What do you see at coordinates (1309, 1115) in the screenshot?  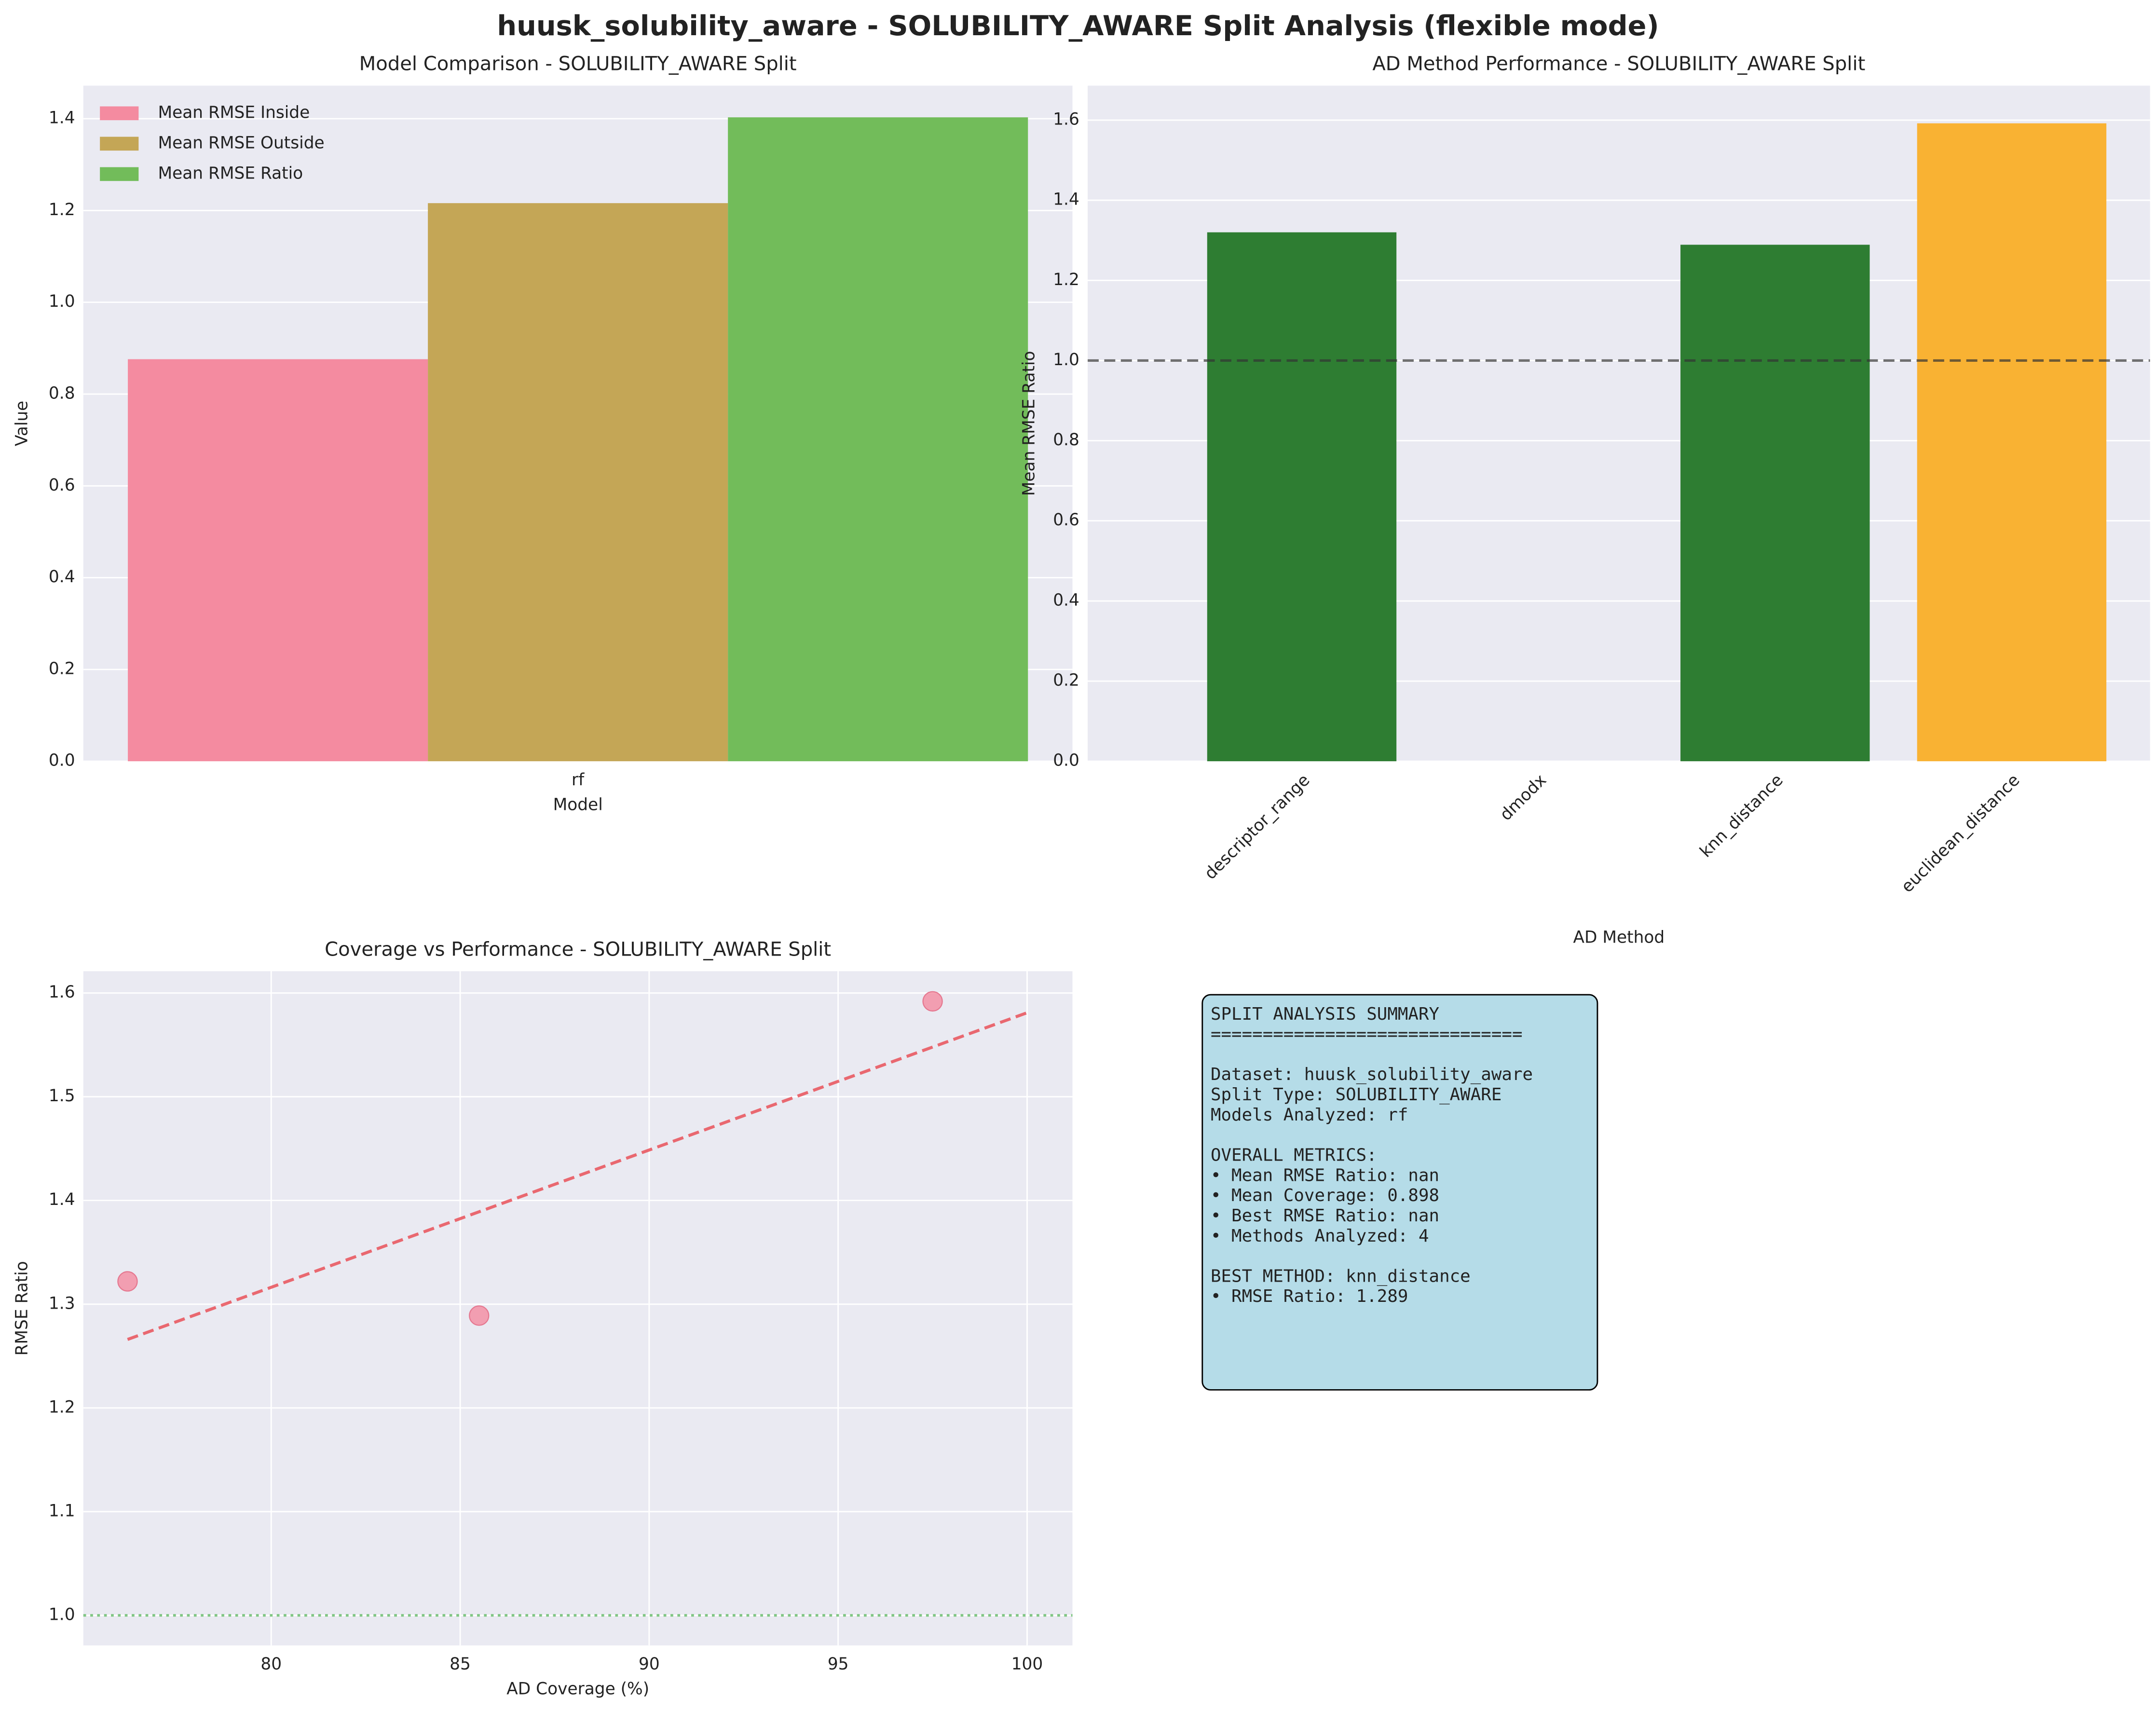 I see `summary-line: Models Analyzed: rf` at bounding box center [1309, 1115].